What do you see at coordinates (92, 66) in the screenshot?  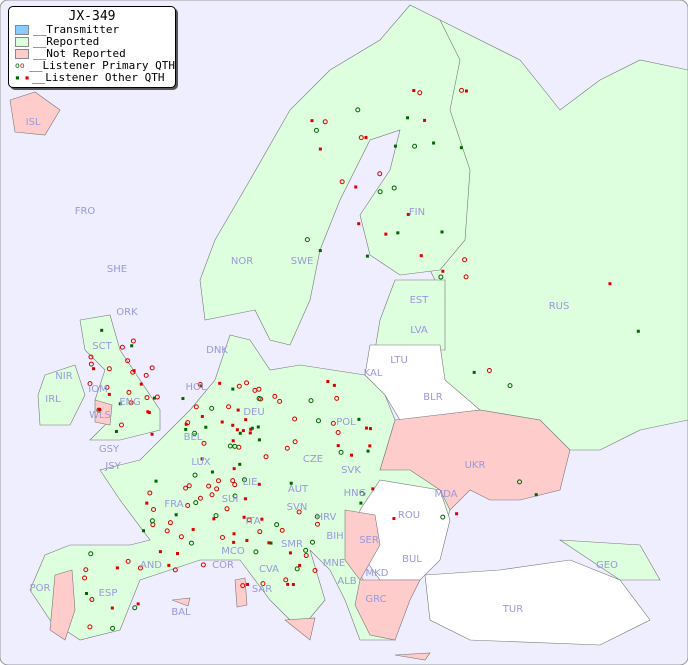 I see `legend-primary-qth: oo __Listener Primary QTH` at bounding box center [92, 66].